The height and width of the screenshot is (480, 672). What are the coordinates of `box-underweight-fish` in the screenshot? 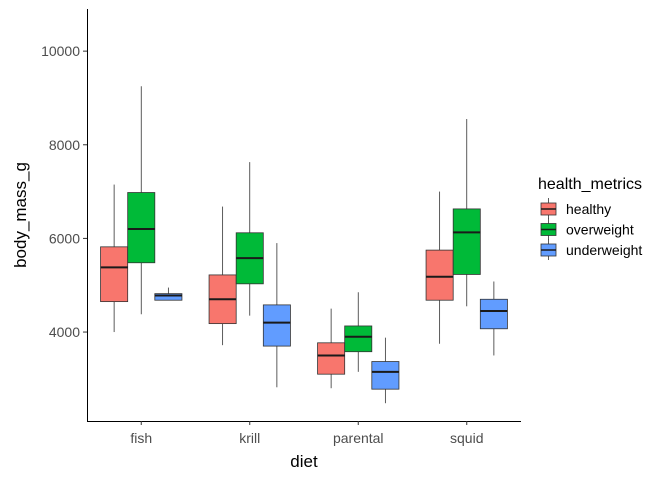 It's located at (168, 294).